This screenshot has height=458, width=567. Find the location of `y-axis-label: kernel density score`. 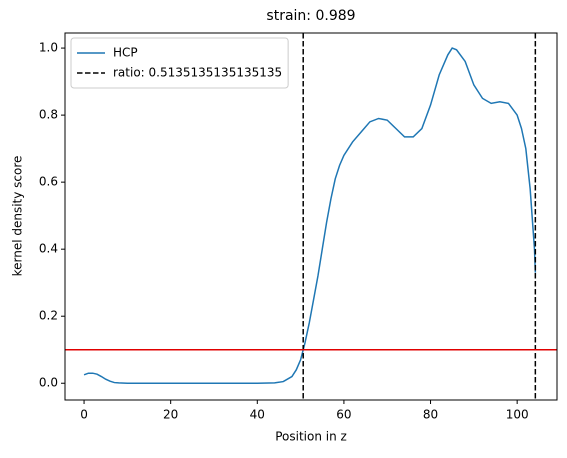

y-axis-label: kernel density score is located at coordinates (18, 216).